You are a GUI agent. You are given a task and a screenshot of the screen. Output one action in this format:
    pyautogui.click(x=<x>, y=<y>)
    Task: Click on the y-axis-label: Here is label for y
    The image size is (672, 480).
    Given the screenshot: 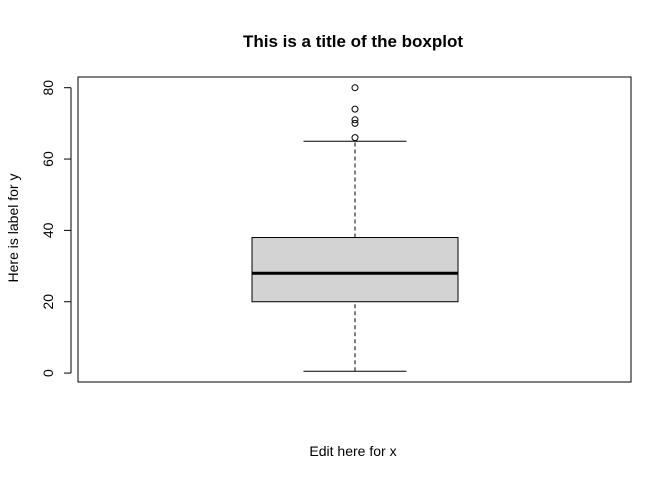 What is the action you would take?
    pyautogui.click(x=13, y=228)
    